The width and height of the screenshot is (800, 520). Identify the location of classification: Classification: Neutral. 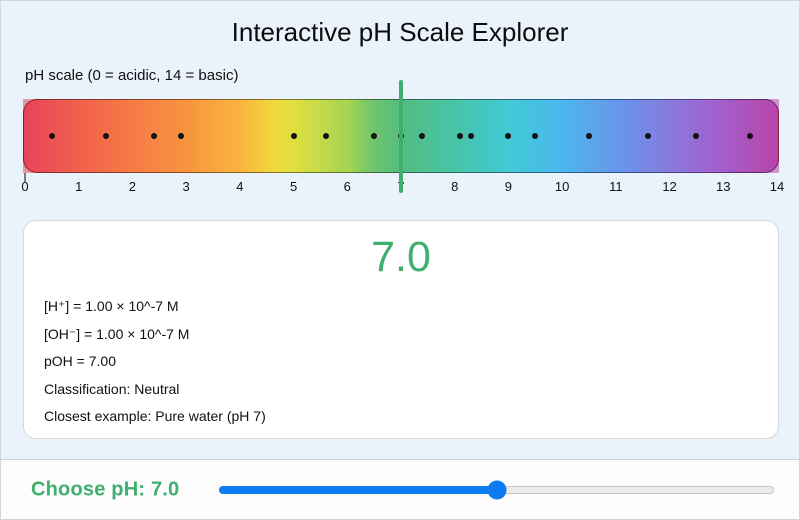
(112, 388).